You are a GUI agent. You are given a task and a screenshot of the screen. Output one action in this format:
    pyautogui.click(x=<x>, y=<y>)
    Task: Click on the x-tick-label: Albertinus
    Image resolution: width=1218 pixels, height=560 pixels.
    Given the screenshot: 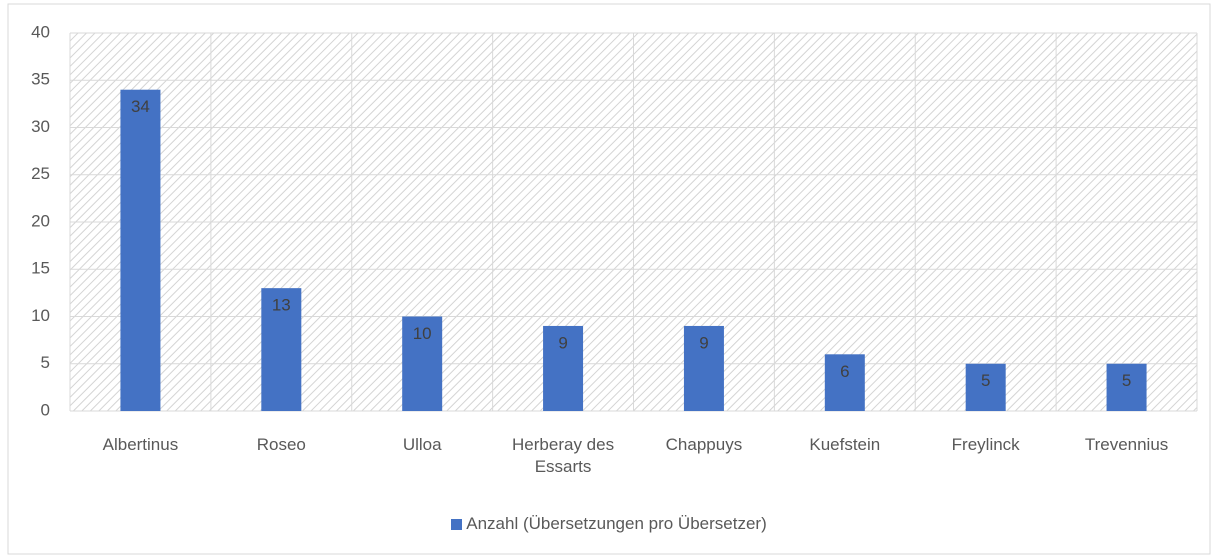 What is the action you would take?
    pyautogui.click(x=140, y=444)
    